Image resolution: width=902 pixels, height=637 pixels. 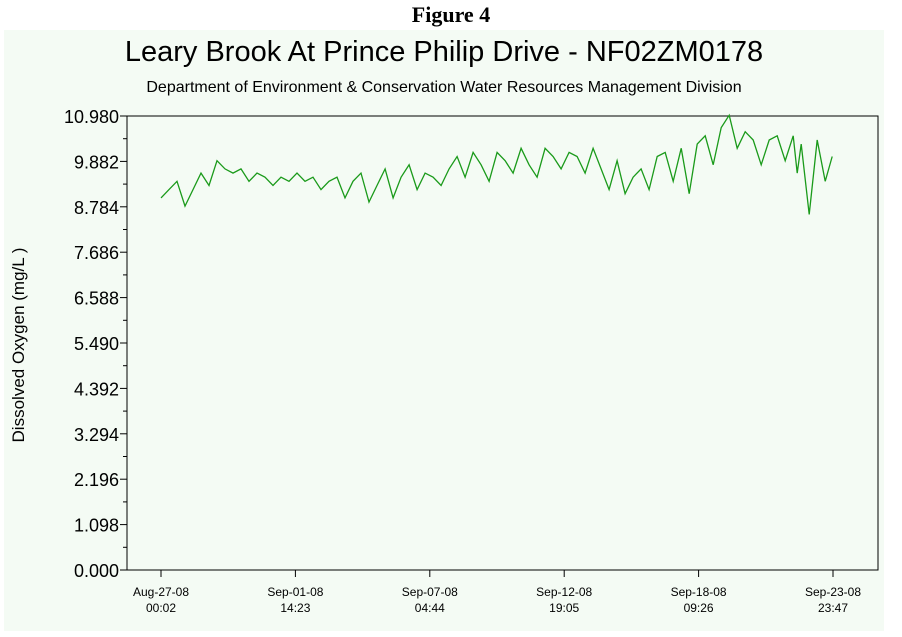 What do you see at coordinates (91, 117) in the screenshot?
I see `y-tick-label: 10.980` at bounding box center [91, 117].